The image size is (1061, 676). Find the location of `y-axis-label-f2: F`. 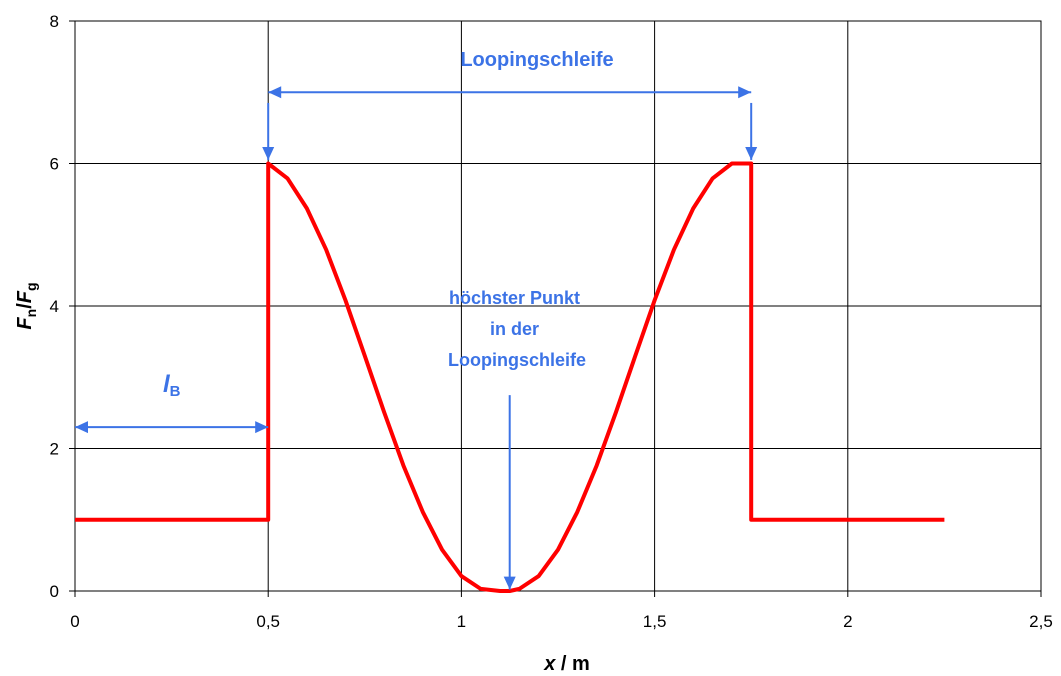

y-axis-label-f2: F is located at coordinates (25, 296).